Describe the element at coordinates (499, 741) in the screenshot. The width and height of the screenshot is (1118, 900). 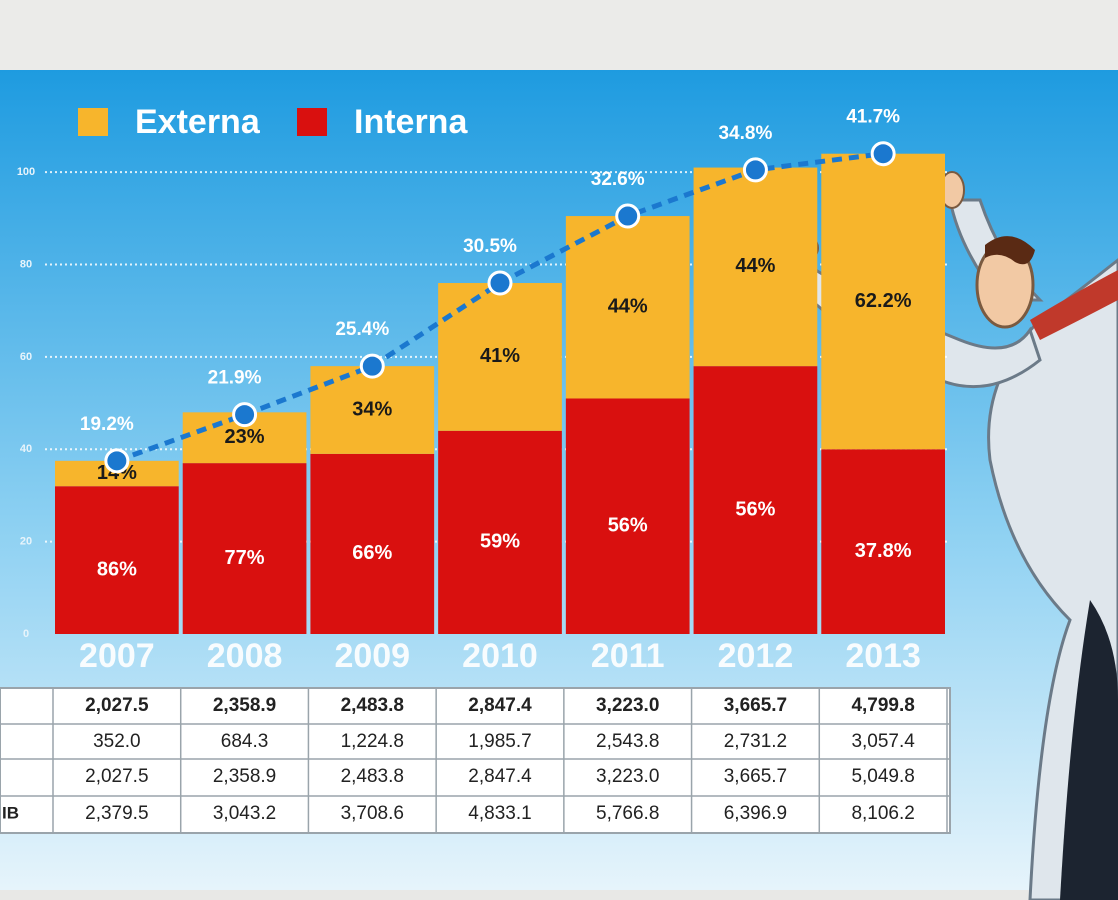
I see `table-cell: 1,985.7` at that location.